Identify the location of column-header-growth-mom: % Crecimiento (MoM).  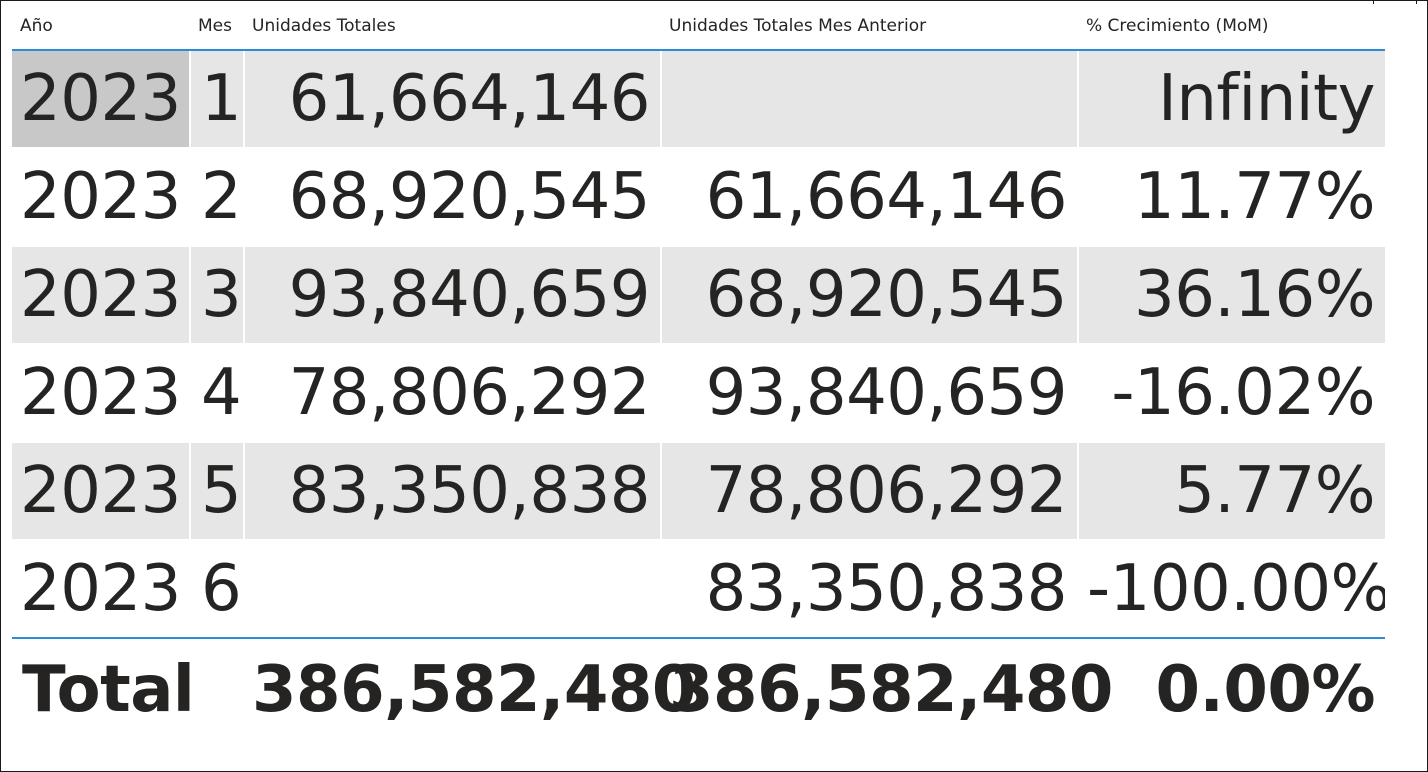
(1231, 27).